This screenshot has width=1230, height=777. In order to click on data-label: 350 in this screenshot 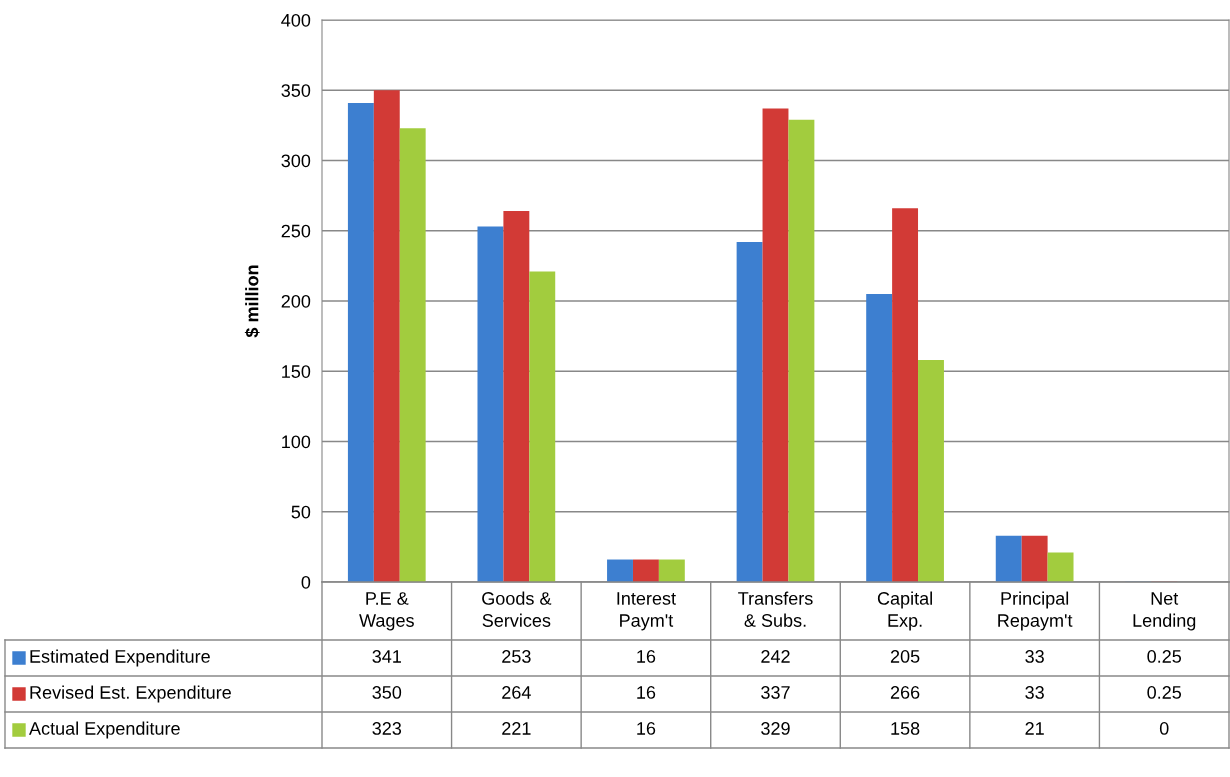, I will do `click(387, 692)`.